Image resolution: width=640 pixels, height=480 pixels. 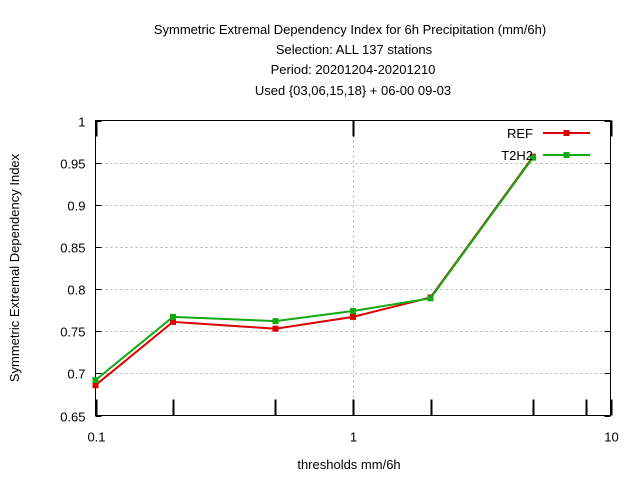 What do you see at coordinates (353, 437) in the screenshot?
I see `x-tick-label: 1` at bounding box center [353, 437].